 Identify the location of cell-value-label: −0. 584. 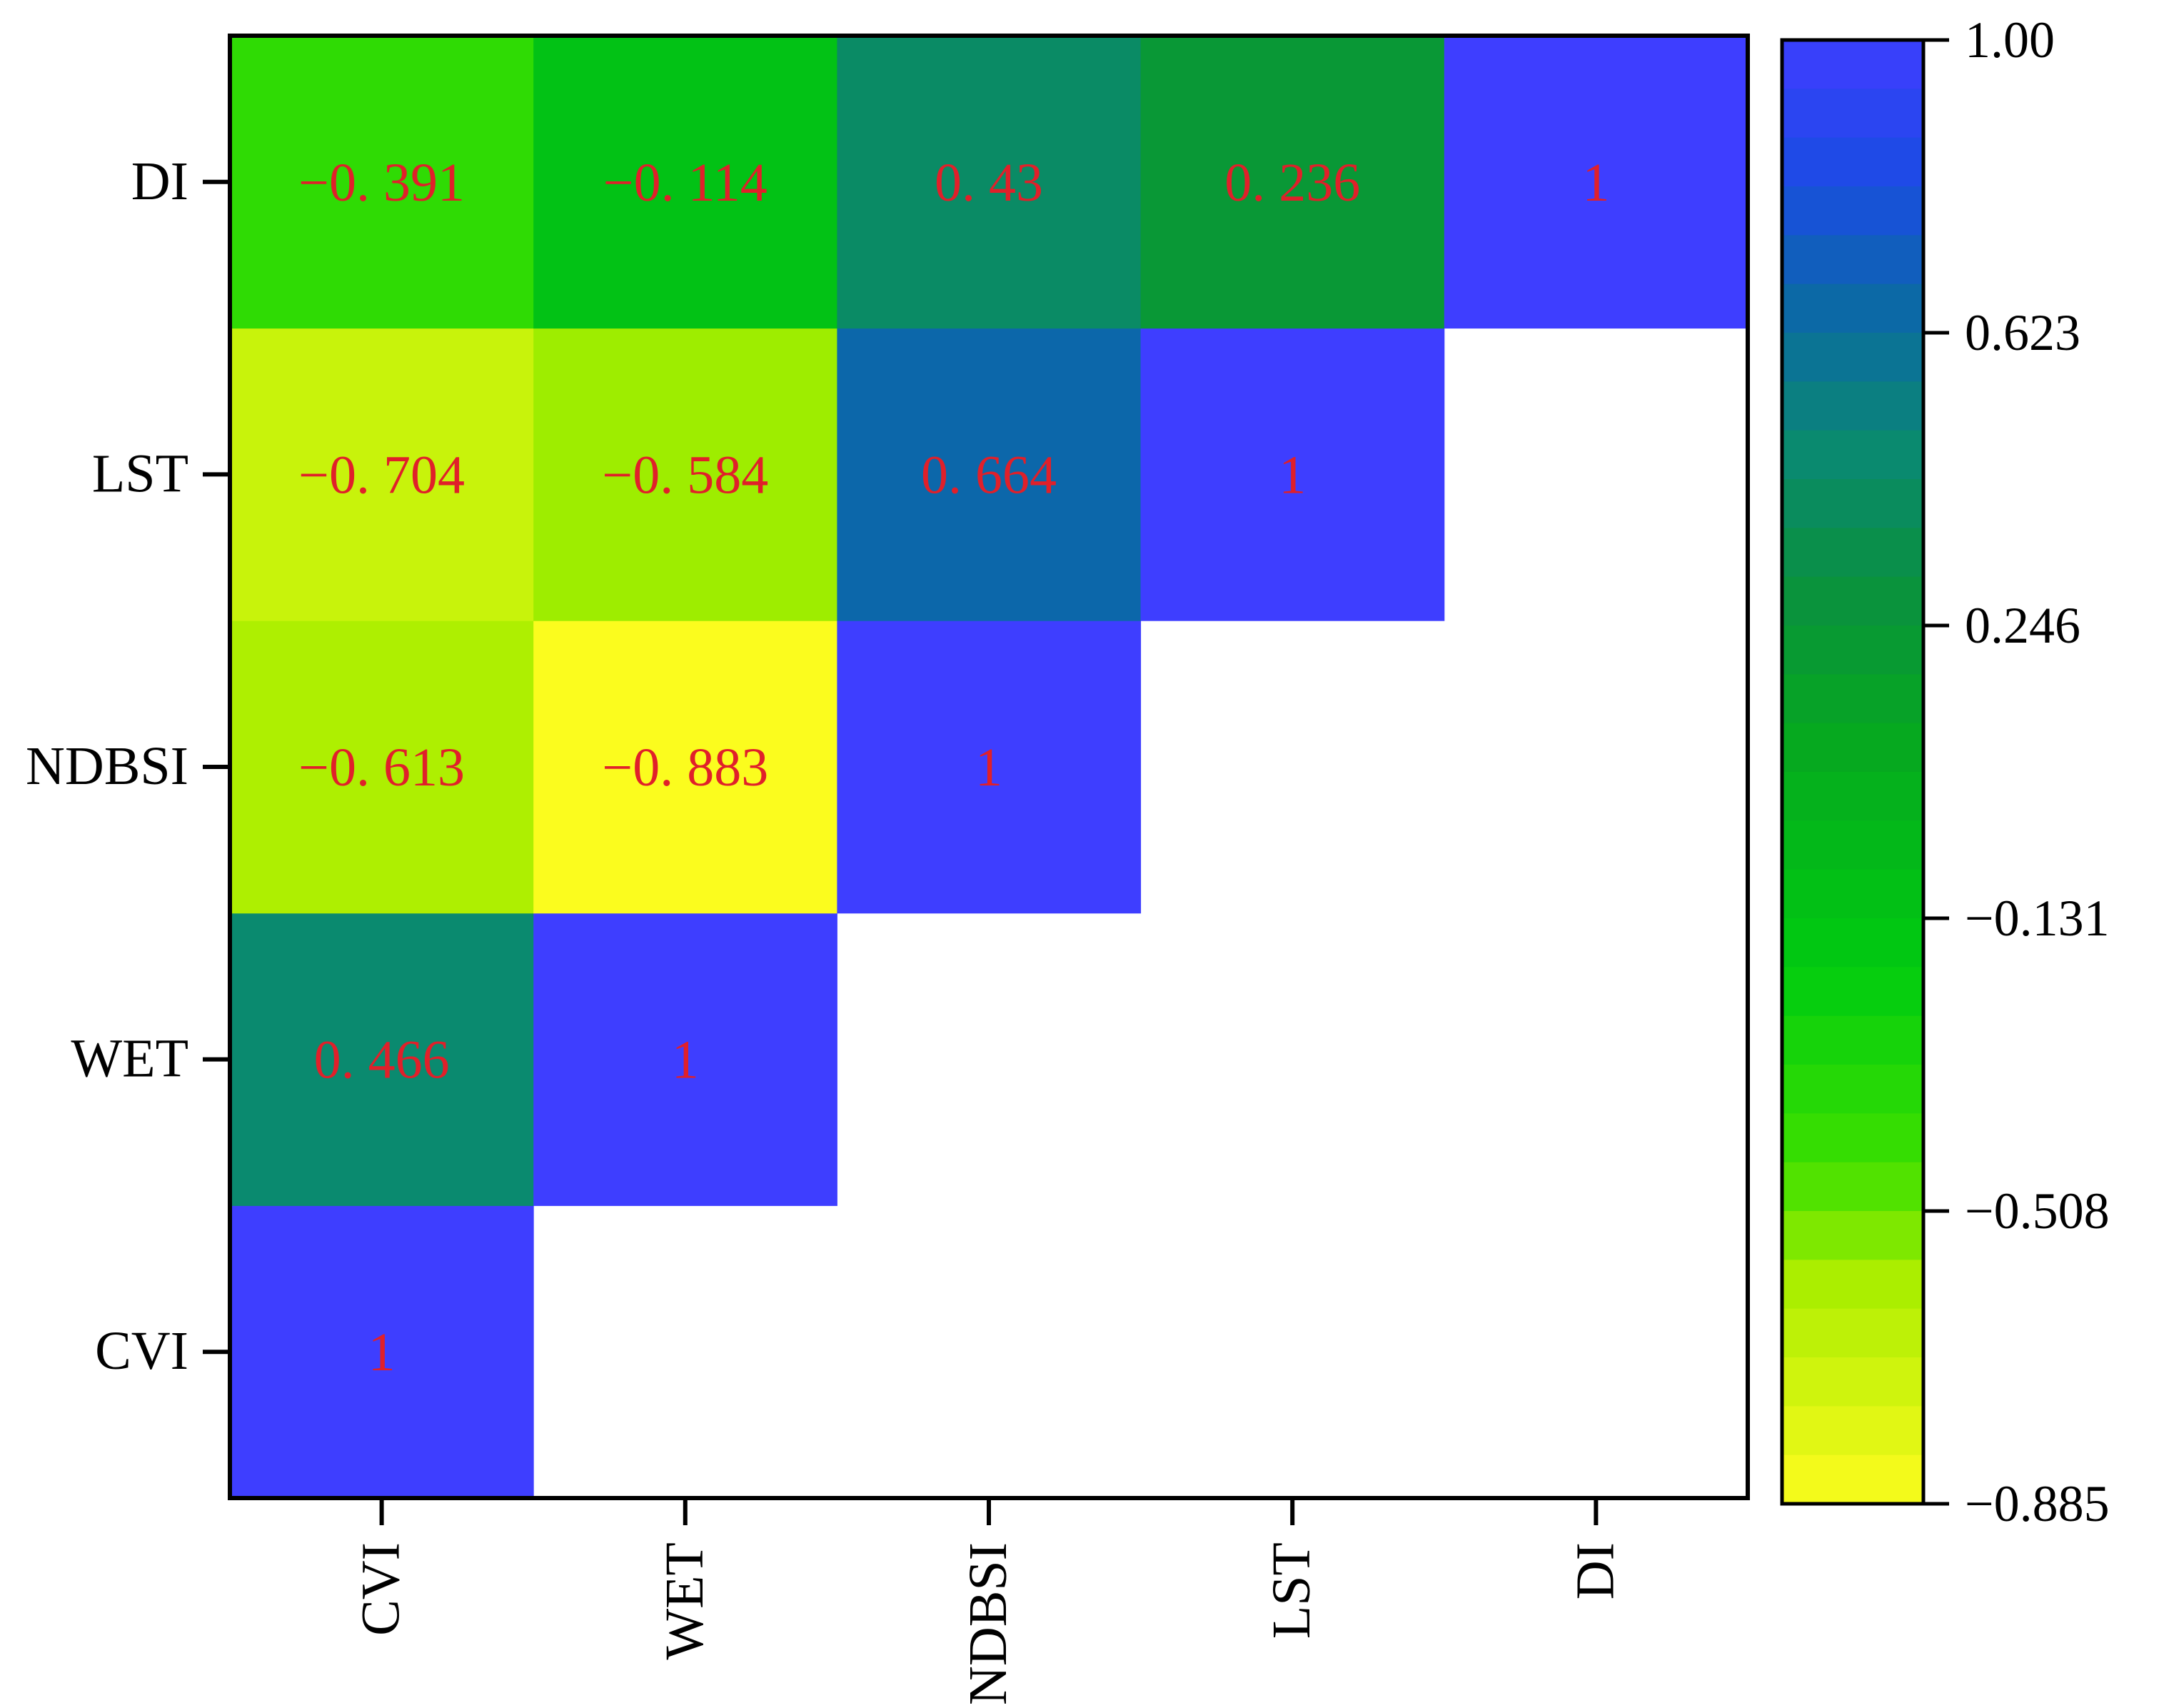
(685, 475).